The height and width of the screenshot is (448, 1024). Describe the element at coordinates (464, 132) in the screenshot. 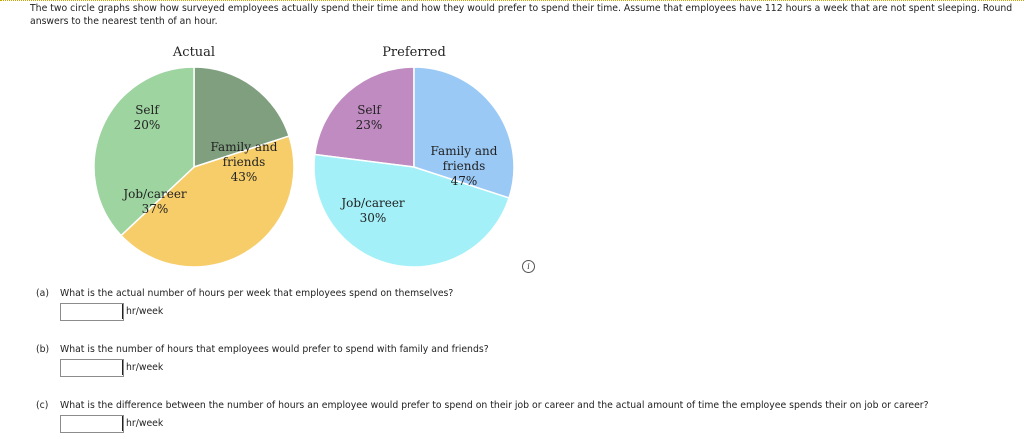

I see `preferred-slice-job-career` at that location.